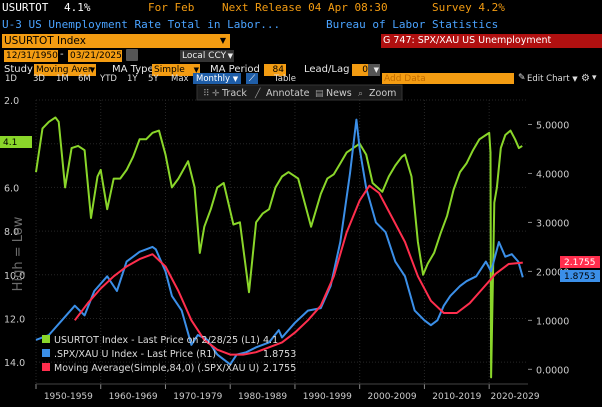 This screenshot has height=407, width=602. I want to click on current-value: 4.1%, so click(77, 7).